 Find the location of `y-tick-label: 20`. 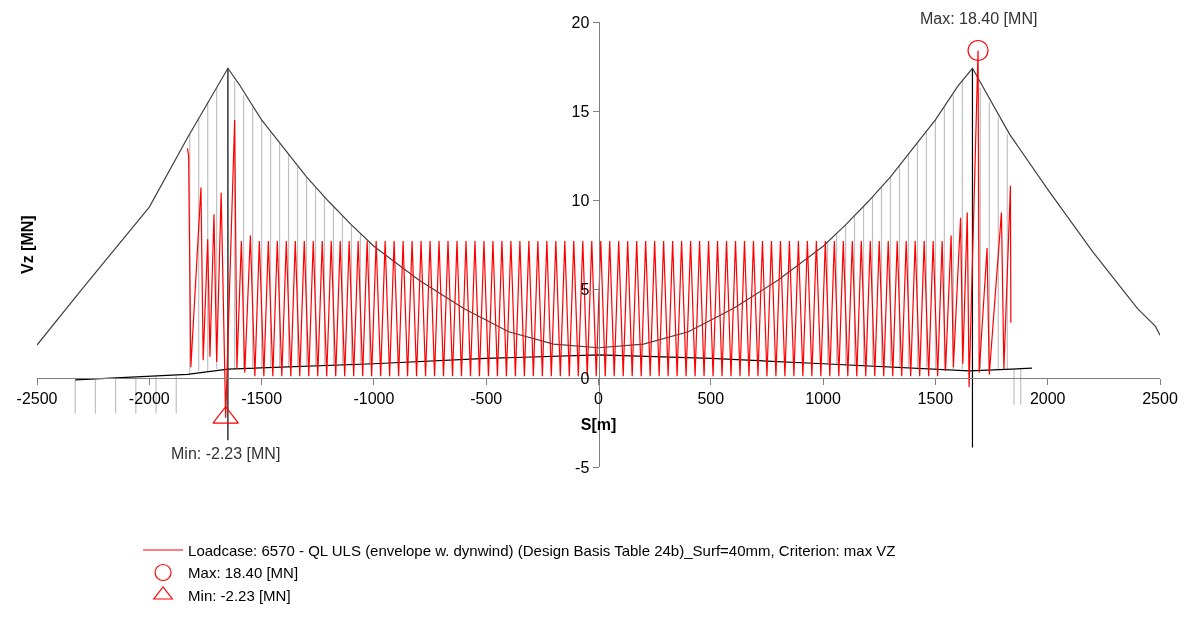

y-tick-label: 20 is located at coordinates (580, 22).